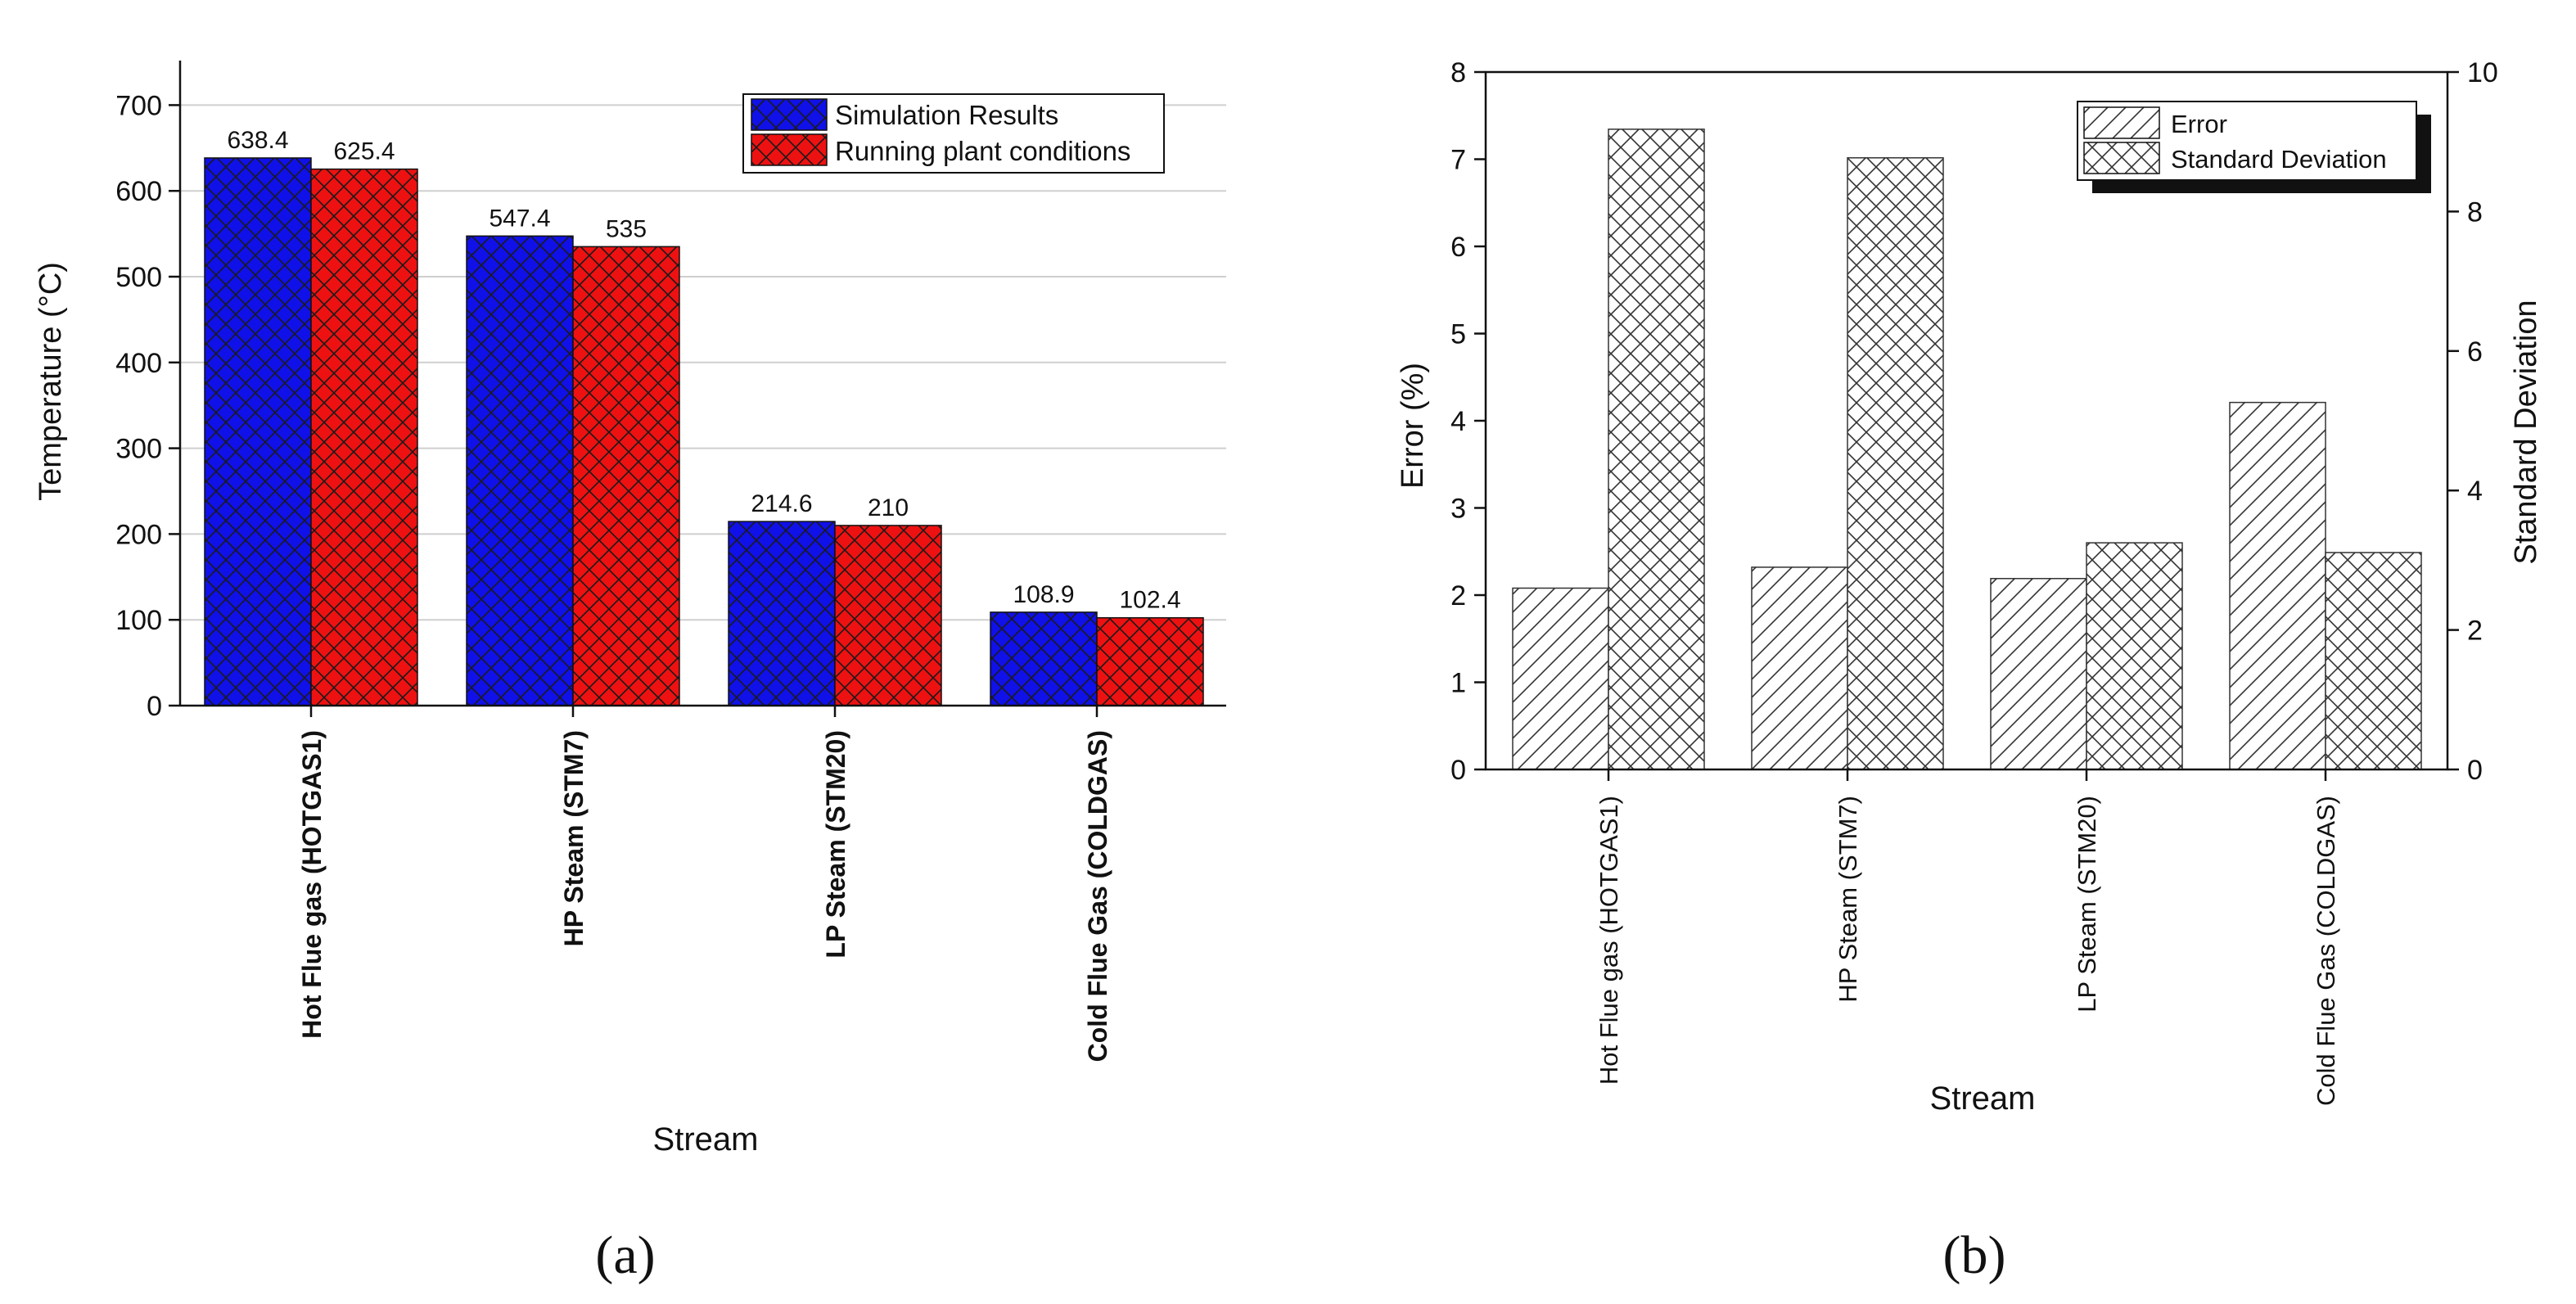 Image resolution: width=2576 pixels, height=1304 pixels. Describe the element at coordinates (1458, 334) in the screenshot. I see `chart-b-y-tick-label: 5` at that location.